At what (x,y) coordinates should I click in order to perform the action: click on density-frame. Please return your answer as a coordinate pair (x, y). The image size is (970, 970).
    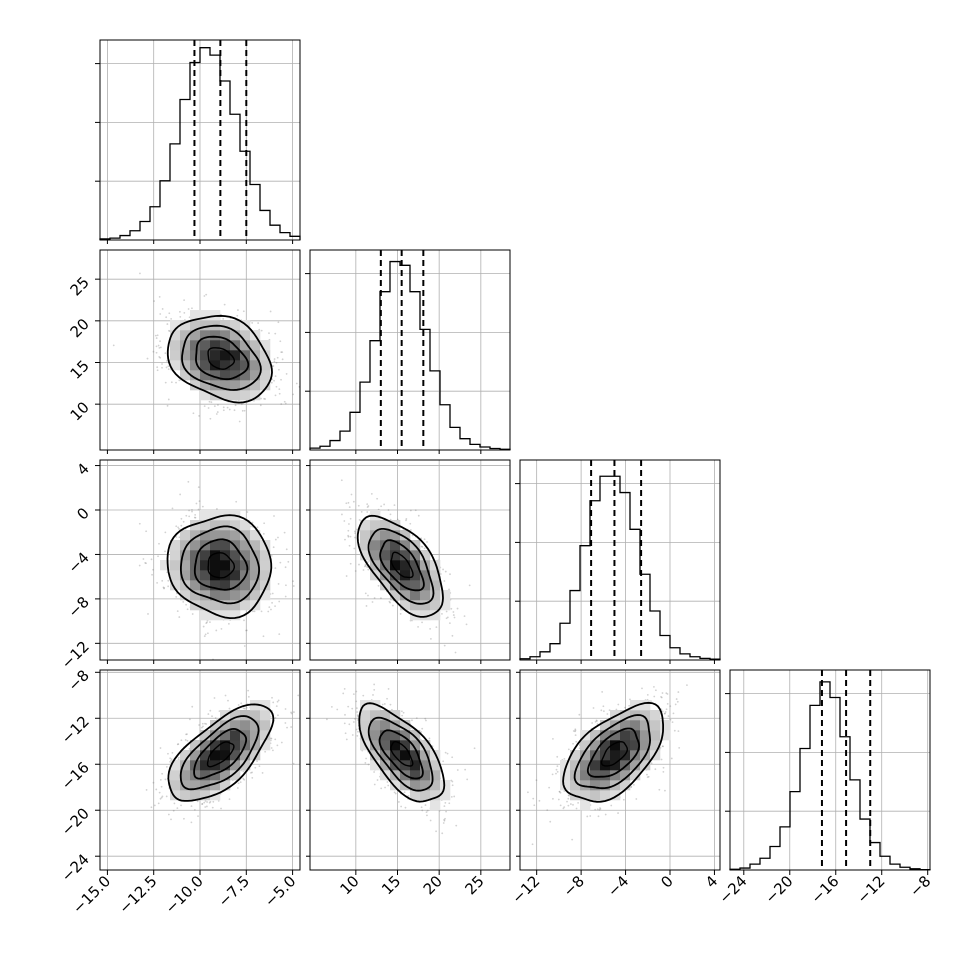
    Looking at the image, I should click on (620, 770).